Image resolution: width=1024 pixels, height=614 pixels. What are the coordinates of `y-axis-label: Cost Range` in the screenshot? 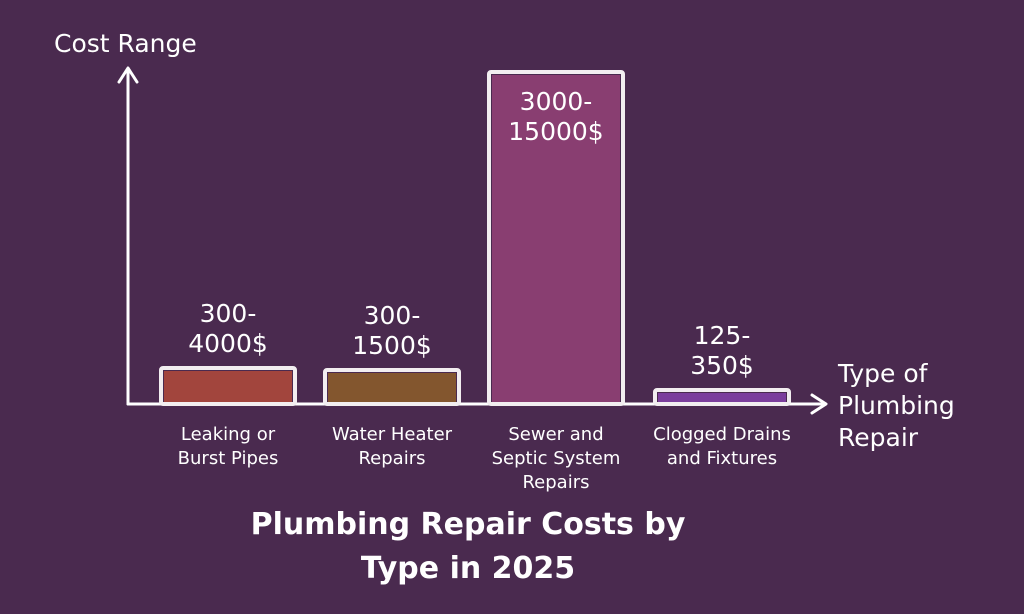 It's located at (125, 43).